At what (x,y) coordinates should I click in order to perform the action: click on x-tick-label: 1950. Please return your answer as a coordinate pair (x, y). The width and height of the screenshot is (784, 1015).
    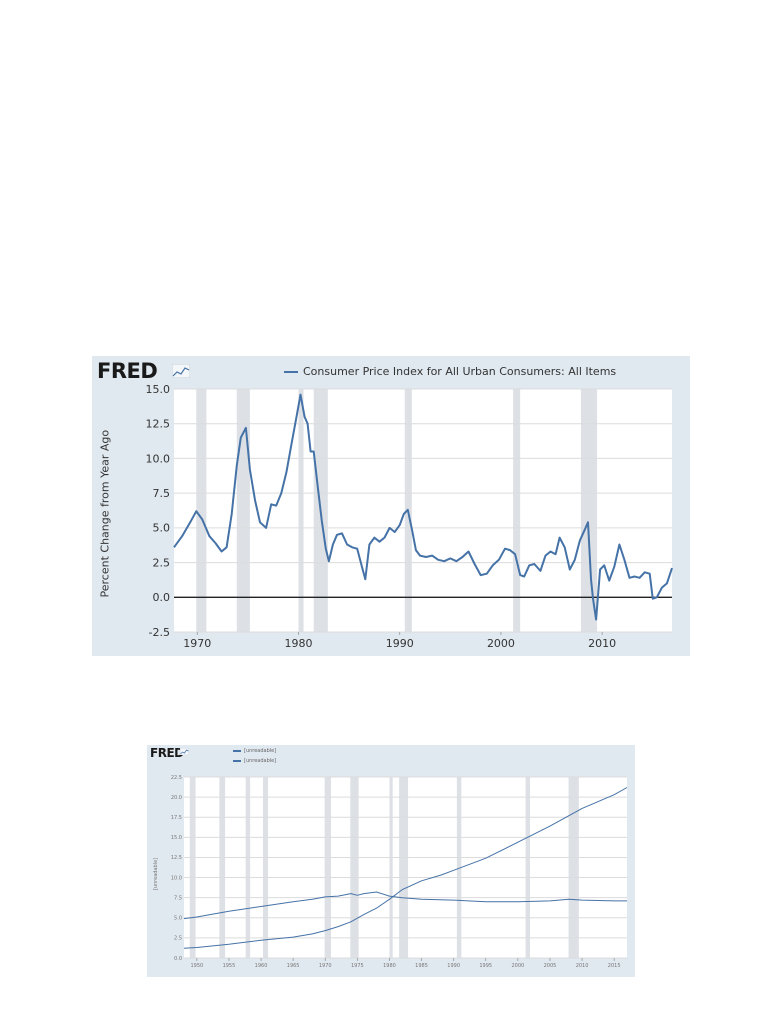
    Looking at the image, I should click on (196, 966).